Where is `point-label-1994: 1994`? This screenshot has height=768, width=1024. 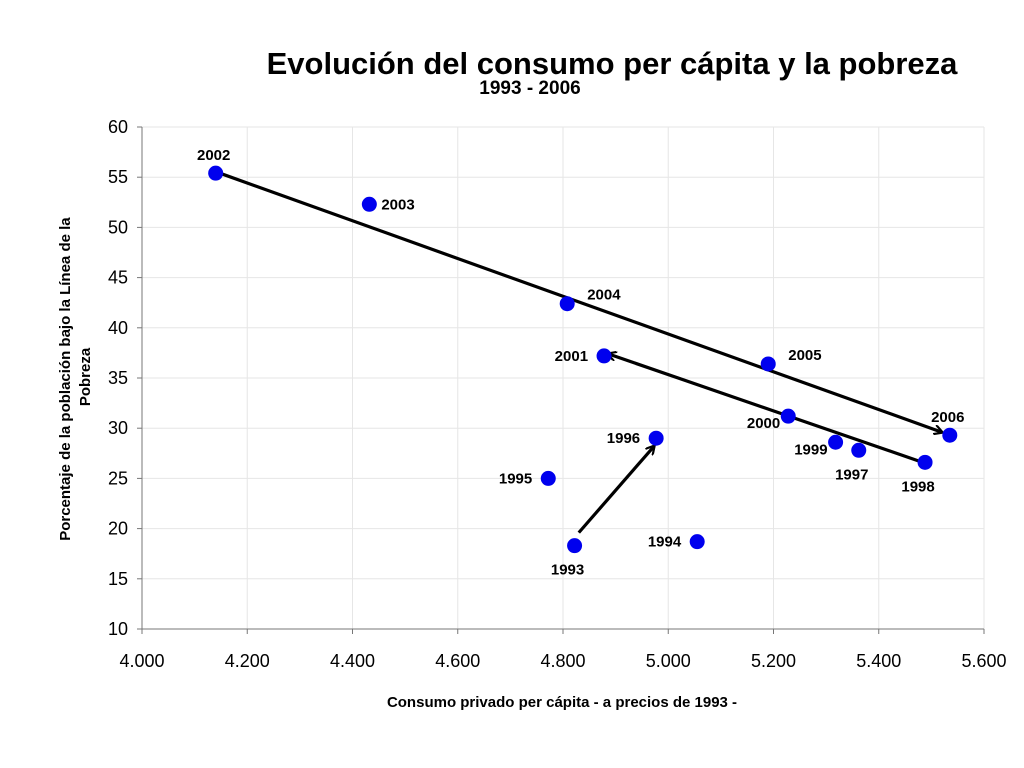
point-label-1994: 1994 is located at coordinates (665, 542).